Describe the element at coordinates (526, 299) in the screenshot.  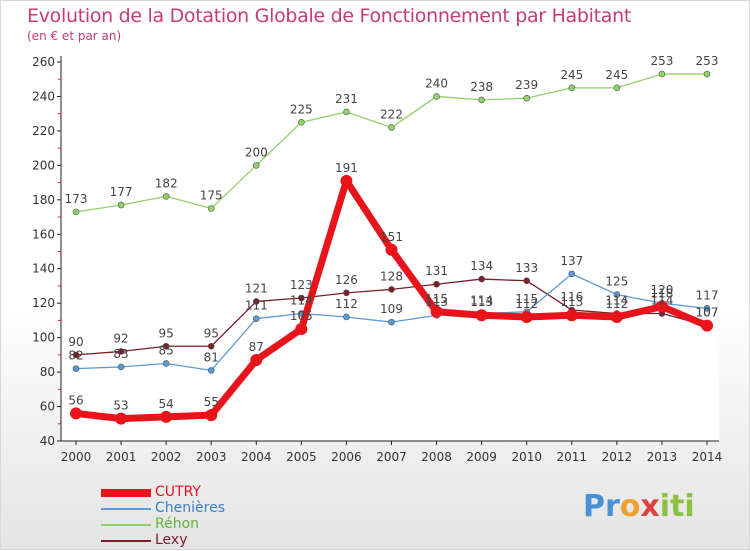
I see `data-label: 115` at that location.